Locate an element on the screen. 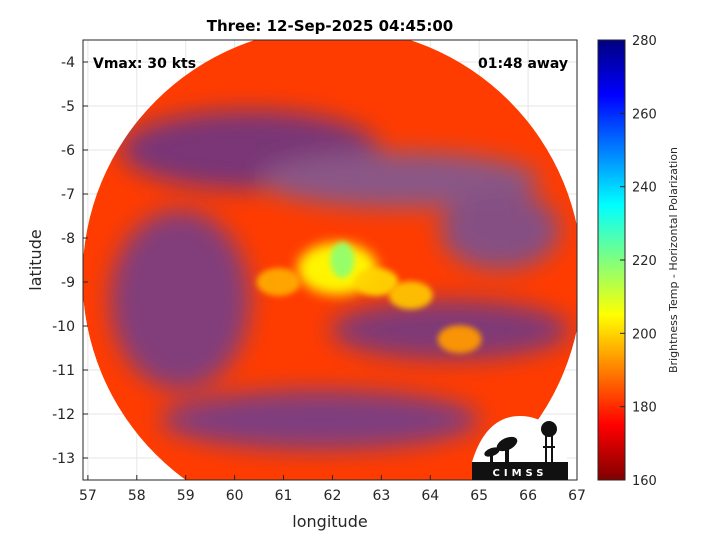 The width and height of the screenshot is (720, 544). x-tick-label: 61 is located at coordinates (284, 496).